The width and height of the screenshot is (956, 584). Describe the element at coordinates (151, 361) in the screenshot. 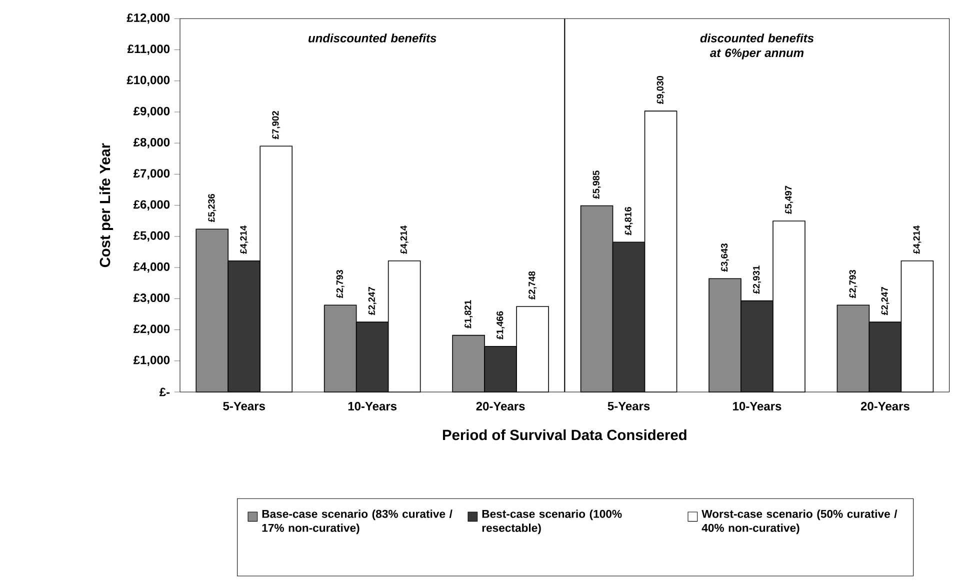

I see `y-tick-label: £1,000` at that location.